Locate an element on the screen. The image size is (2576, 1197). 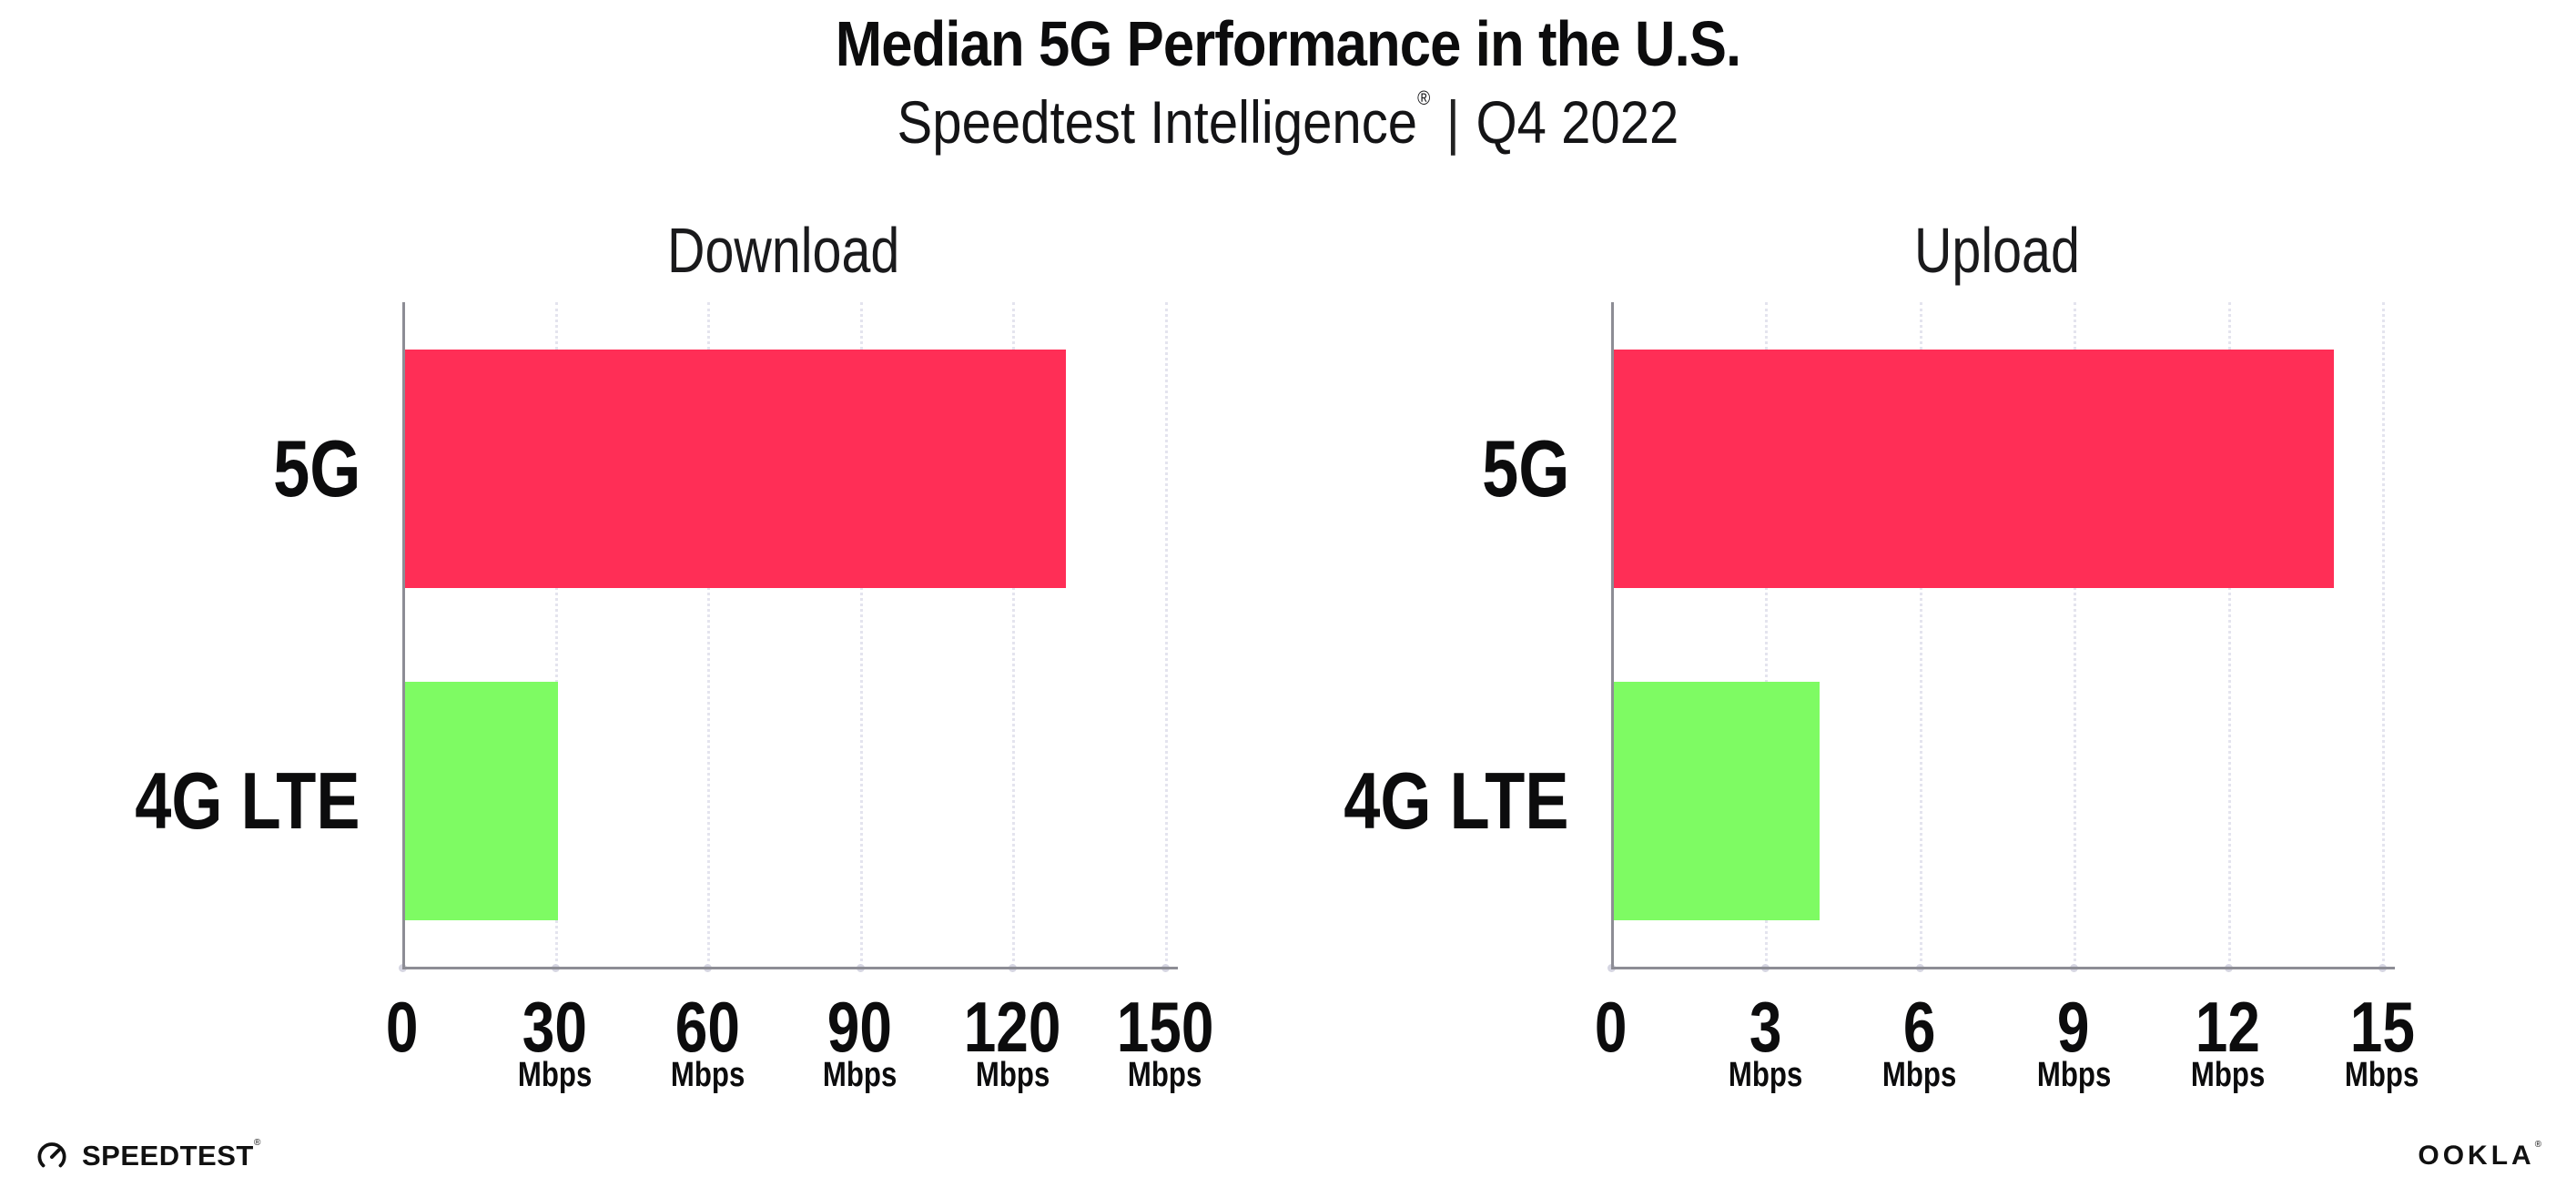
page-title-text: Median 5G Performance in the U.S. is located at coordinates (1288, 44).